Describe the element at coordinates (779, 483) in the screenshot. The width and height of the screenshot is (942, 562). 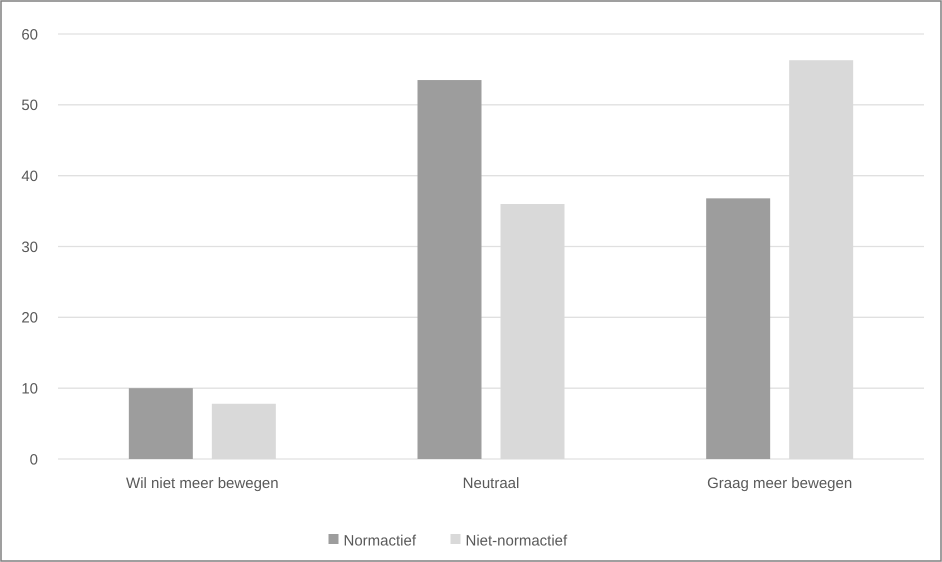
I see `x-tick-label: Graag meer bewegen` at that location.